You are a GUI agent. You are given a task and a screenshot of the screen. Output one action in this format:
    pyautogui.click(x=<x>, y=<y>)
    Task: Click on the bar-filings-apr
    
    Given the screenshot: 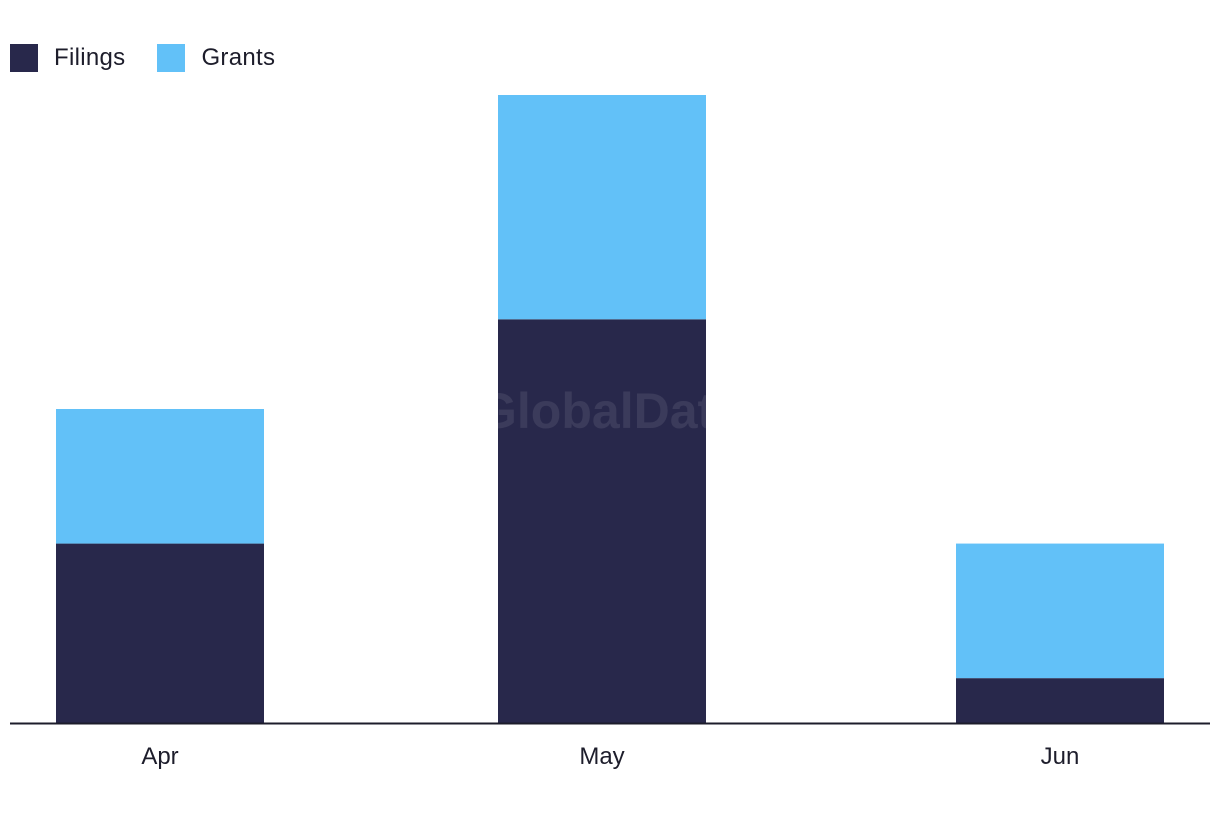 What is the action you would take?
    pyautogui.click(x=160, y=633)
    